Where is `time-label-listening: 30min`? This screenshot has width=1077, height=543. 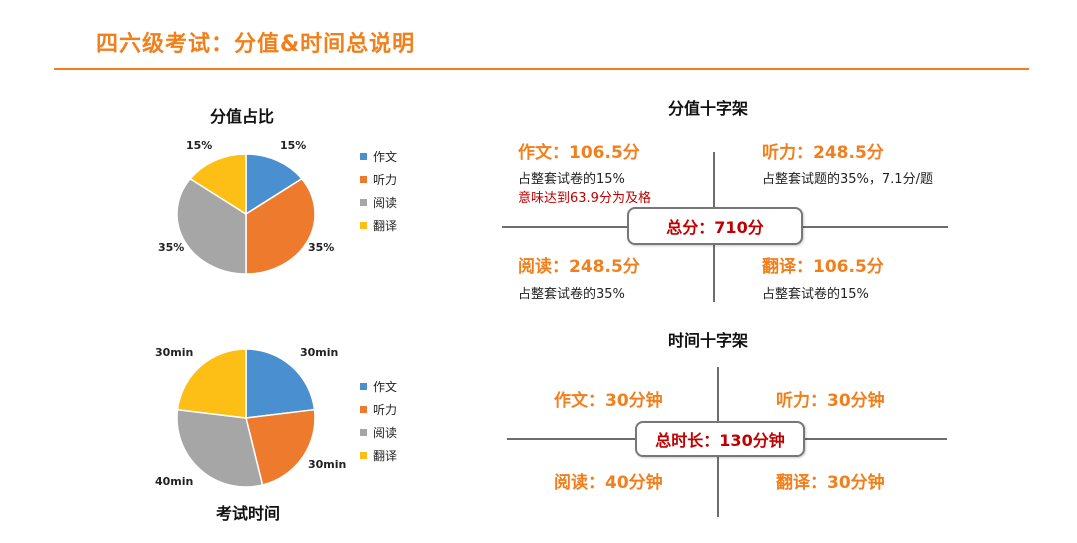 time-label-listening: 30min is located at coordinates (327, 464).